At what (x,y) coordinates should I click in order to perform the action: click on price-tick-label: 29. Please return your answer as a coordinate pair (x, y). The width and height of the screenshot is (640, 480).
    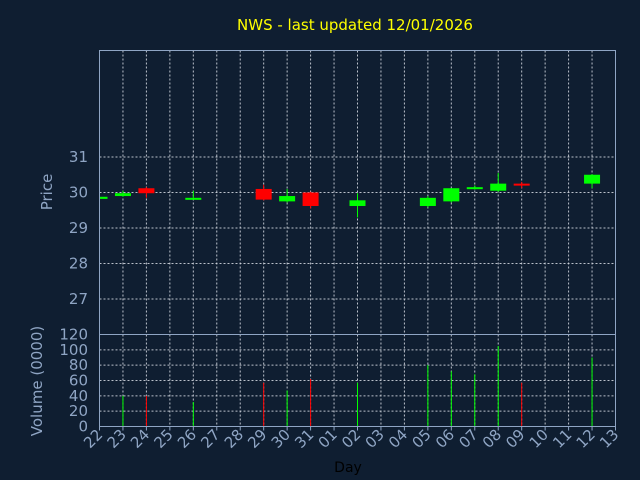
    Looking at the image, I should click on (78, 228).